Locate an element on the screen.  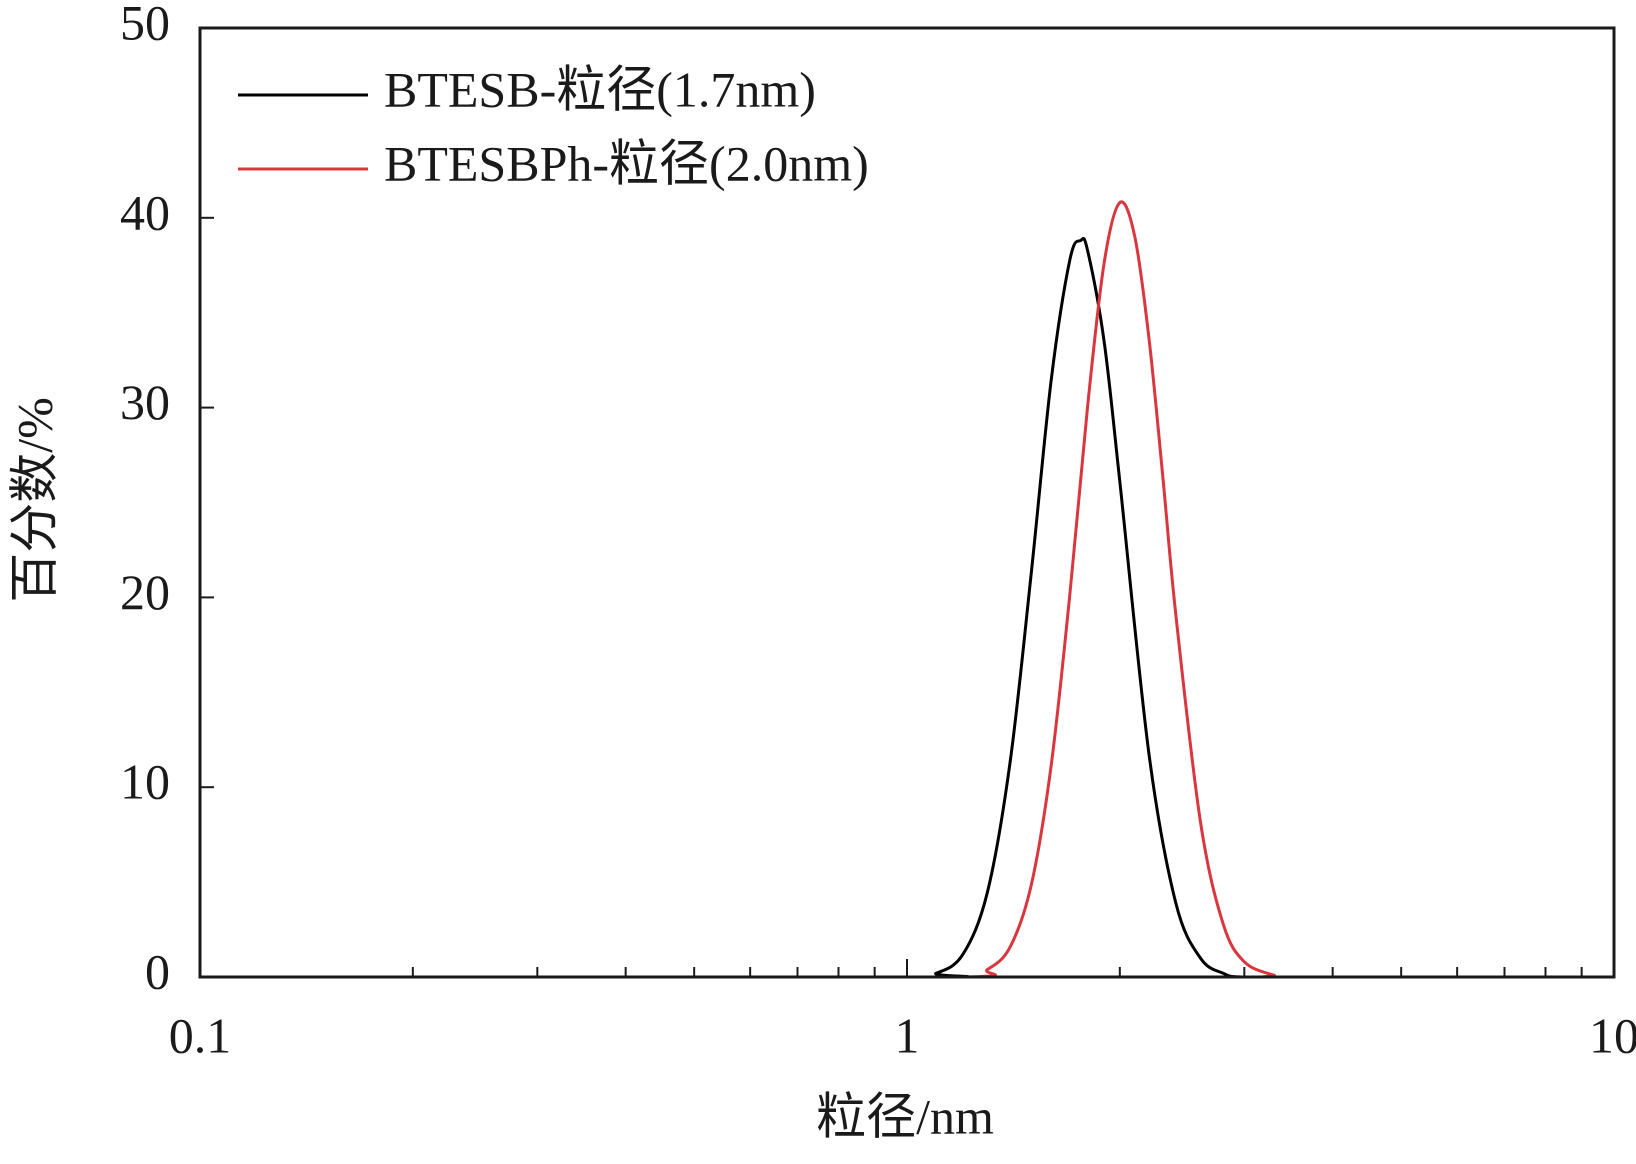
legend-label: BTESBPh-粒径(2.0nm) is located at coordinates (626, 163).